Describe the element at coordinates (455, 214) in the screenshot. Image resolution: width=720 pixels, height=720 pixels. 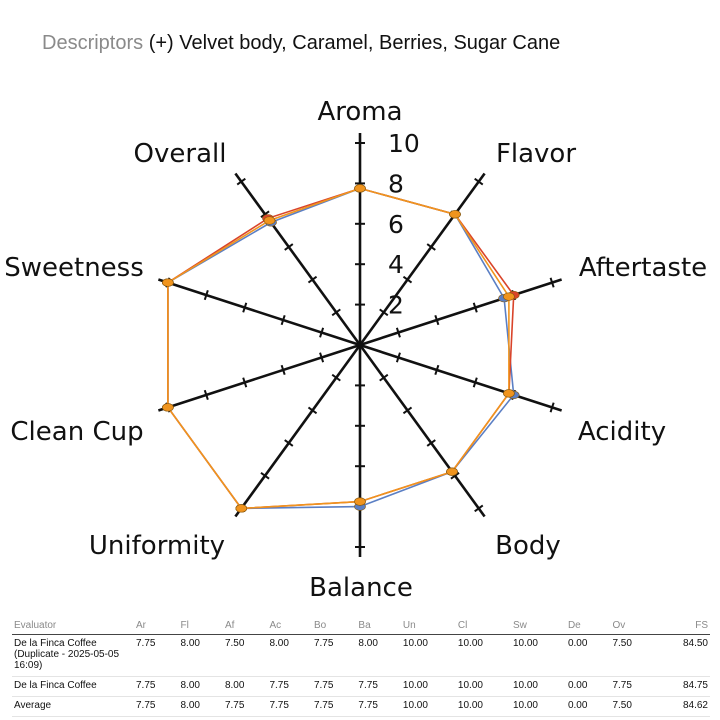
I see `series-2-point-flavor` at that location.